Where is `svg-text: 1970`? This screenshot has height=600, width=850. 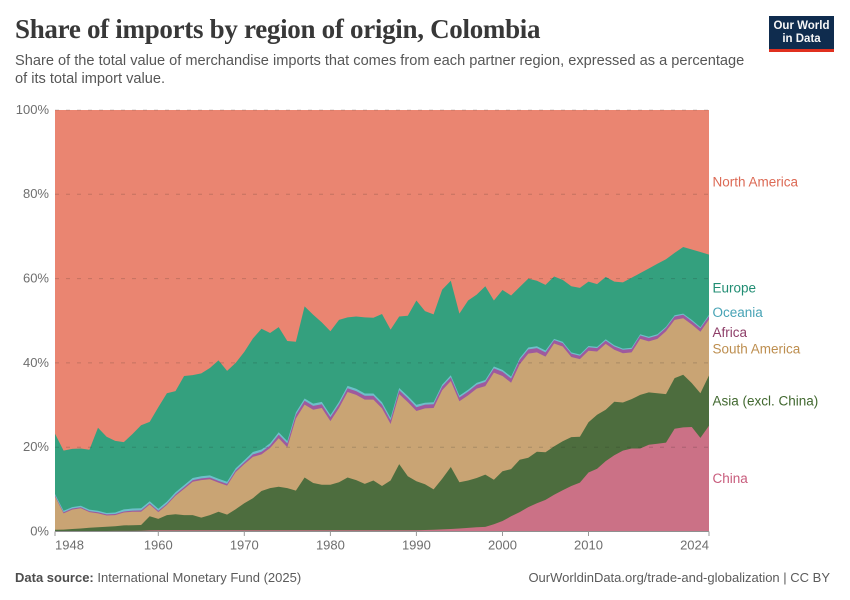
svg-text: 1970 is located at coordinates (244, 545).